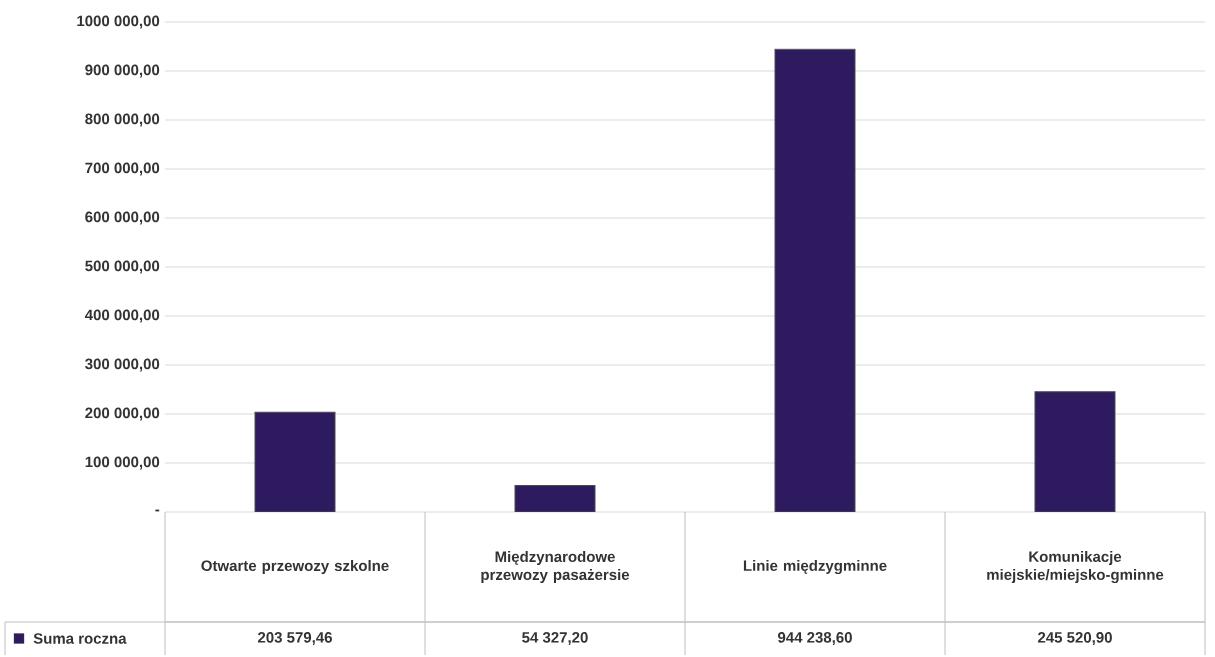 The height and width of the screenshot is (657, 1215). Describe the element at coordinates (122, 414) in the screenshot. I see `y-tick-label: 200 000,00` at that location.